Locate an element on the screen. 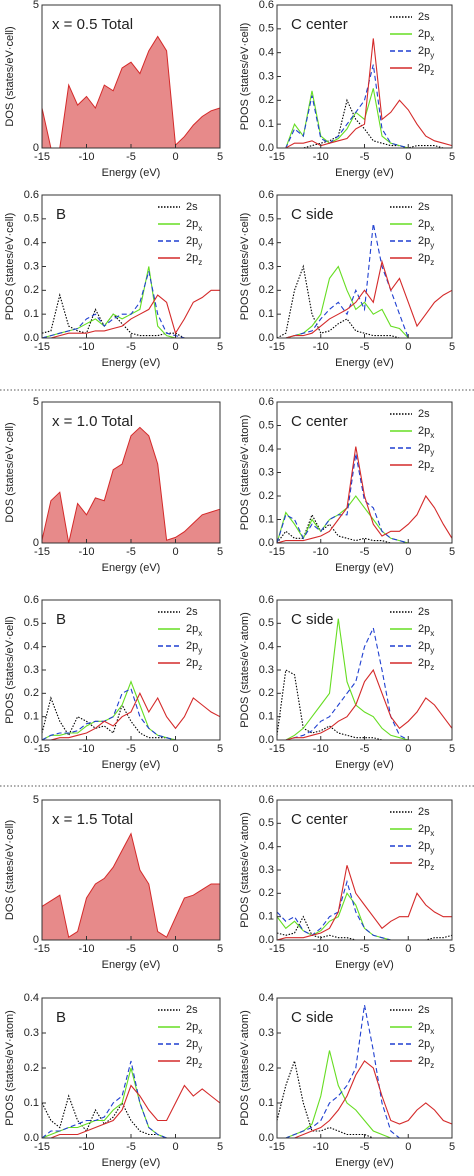 This screenshot has height=1176, width=474. plot-frame is located at coordinates (131, 670).